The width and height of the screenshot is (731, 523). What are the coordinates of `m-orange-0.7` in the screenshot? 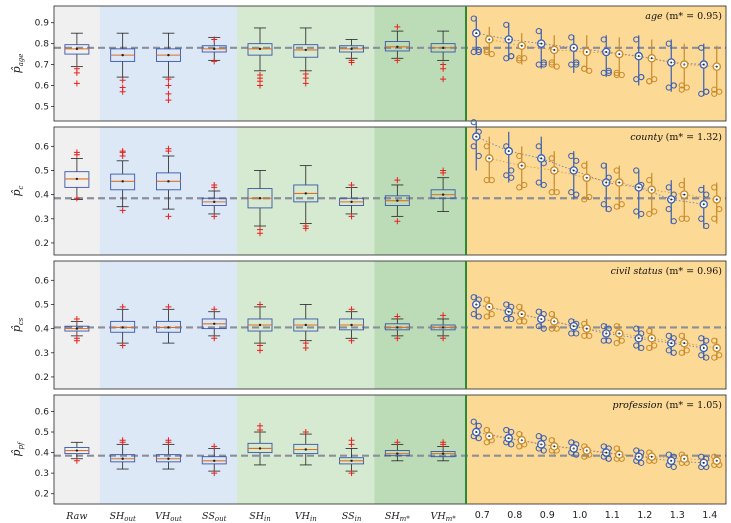 It's located at (489, 436).